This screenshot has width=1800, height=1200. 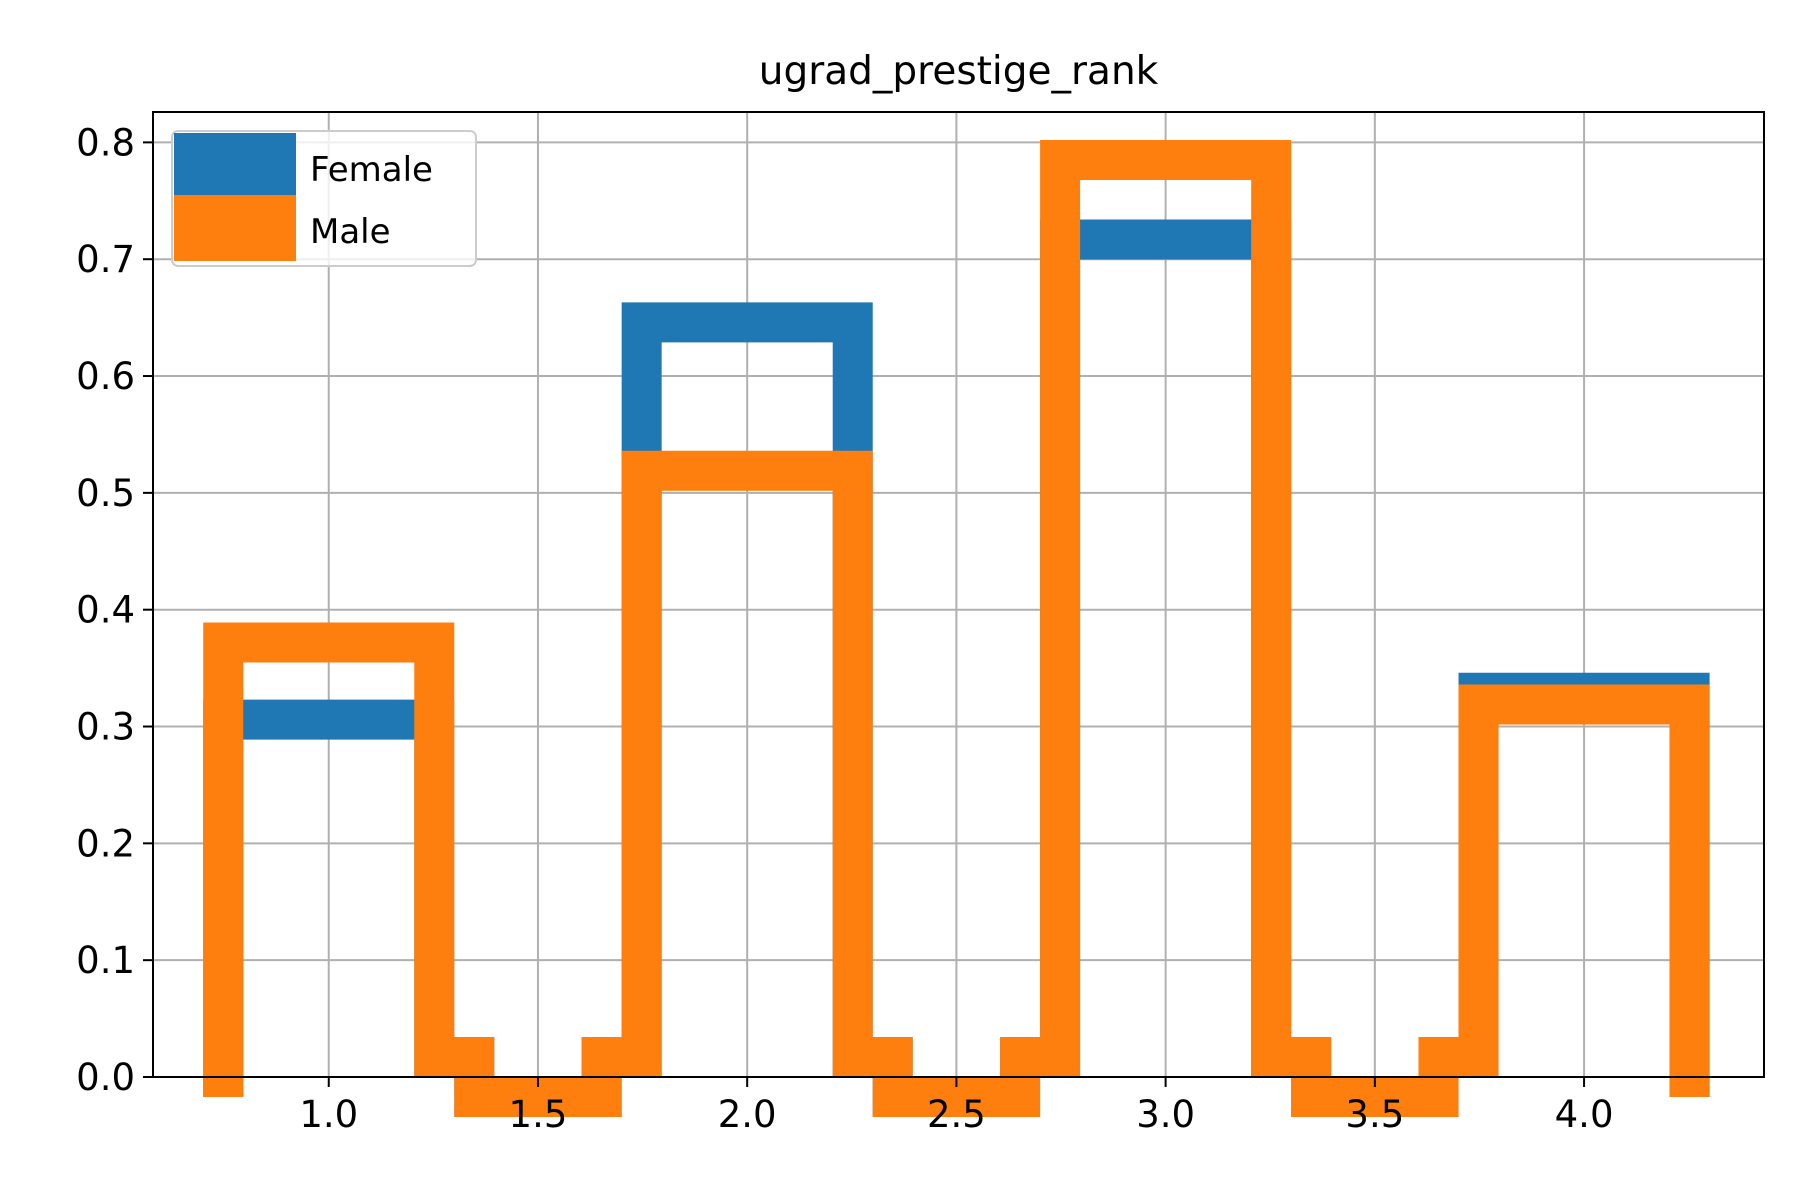 What do you see at coordinates (105, 259) in the screenshot?
I see `y-tick-label: 0.7` at bounding box center [105, 259].